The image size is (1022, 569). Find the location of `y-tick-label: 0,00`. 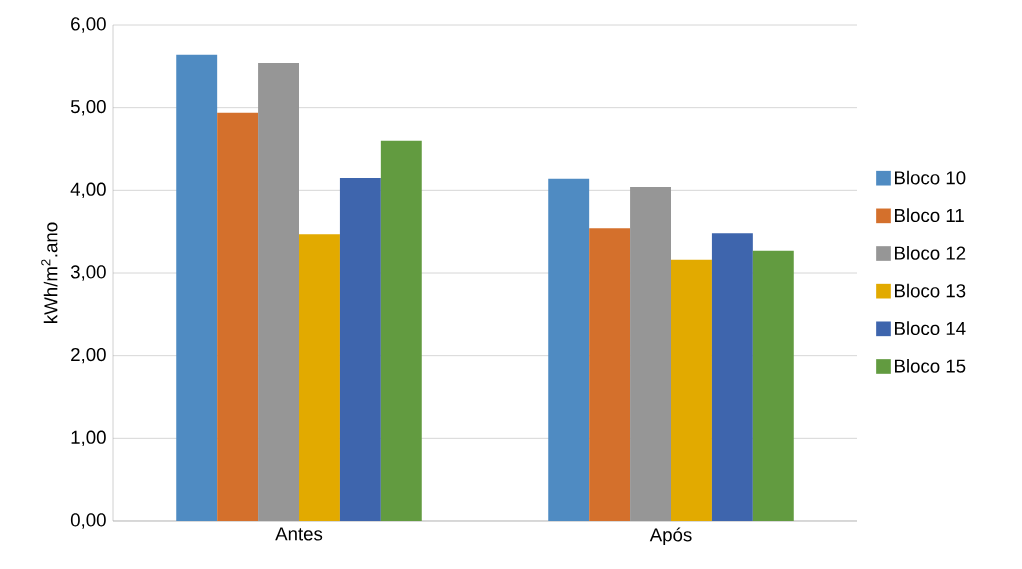

y-tick-label: 0,00 is located at coordinates (88, 521).